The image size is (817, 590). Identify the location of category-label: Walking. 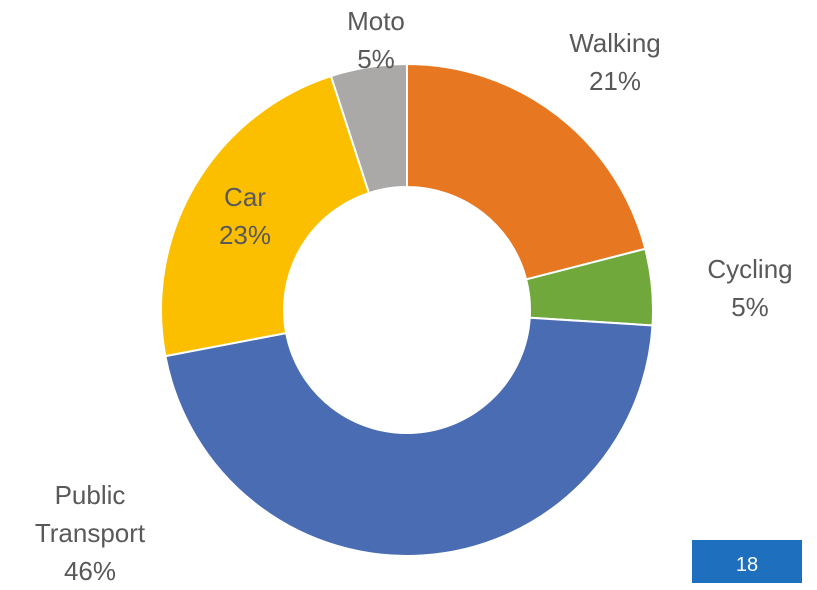
(615, 43).